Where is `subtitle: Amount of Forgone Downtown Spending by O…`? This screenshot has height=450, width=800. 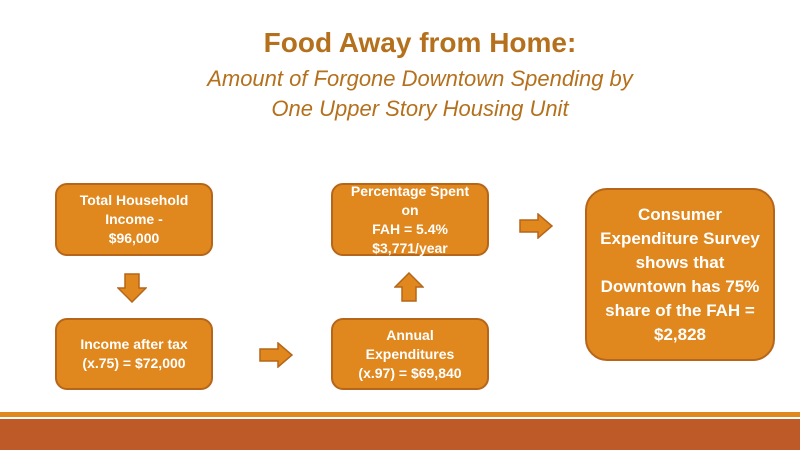 subtitle: Amount of Forgone Downtown Spending by O… is located at coordinates (420, 94).